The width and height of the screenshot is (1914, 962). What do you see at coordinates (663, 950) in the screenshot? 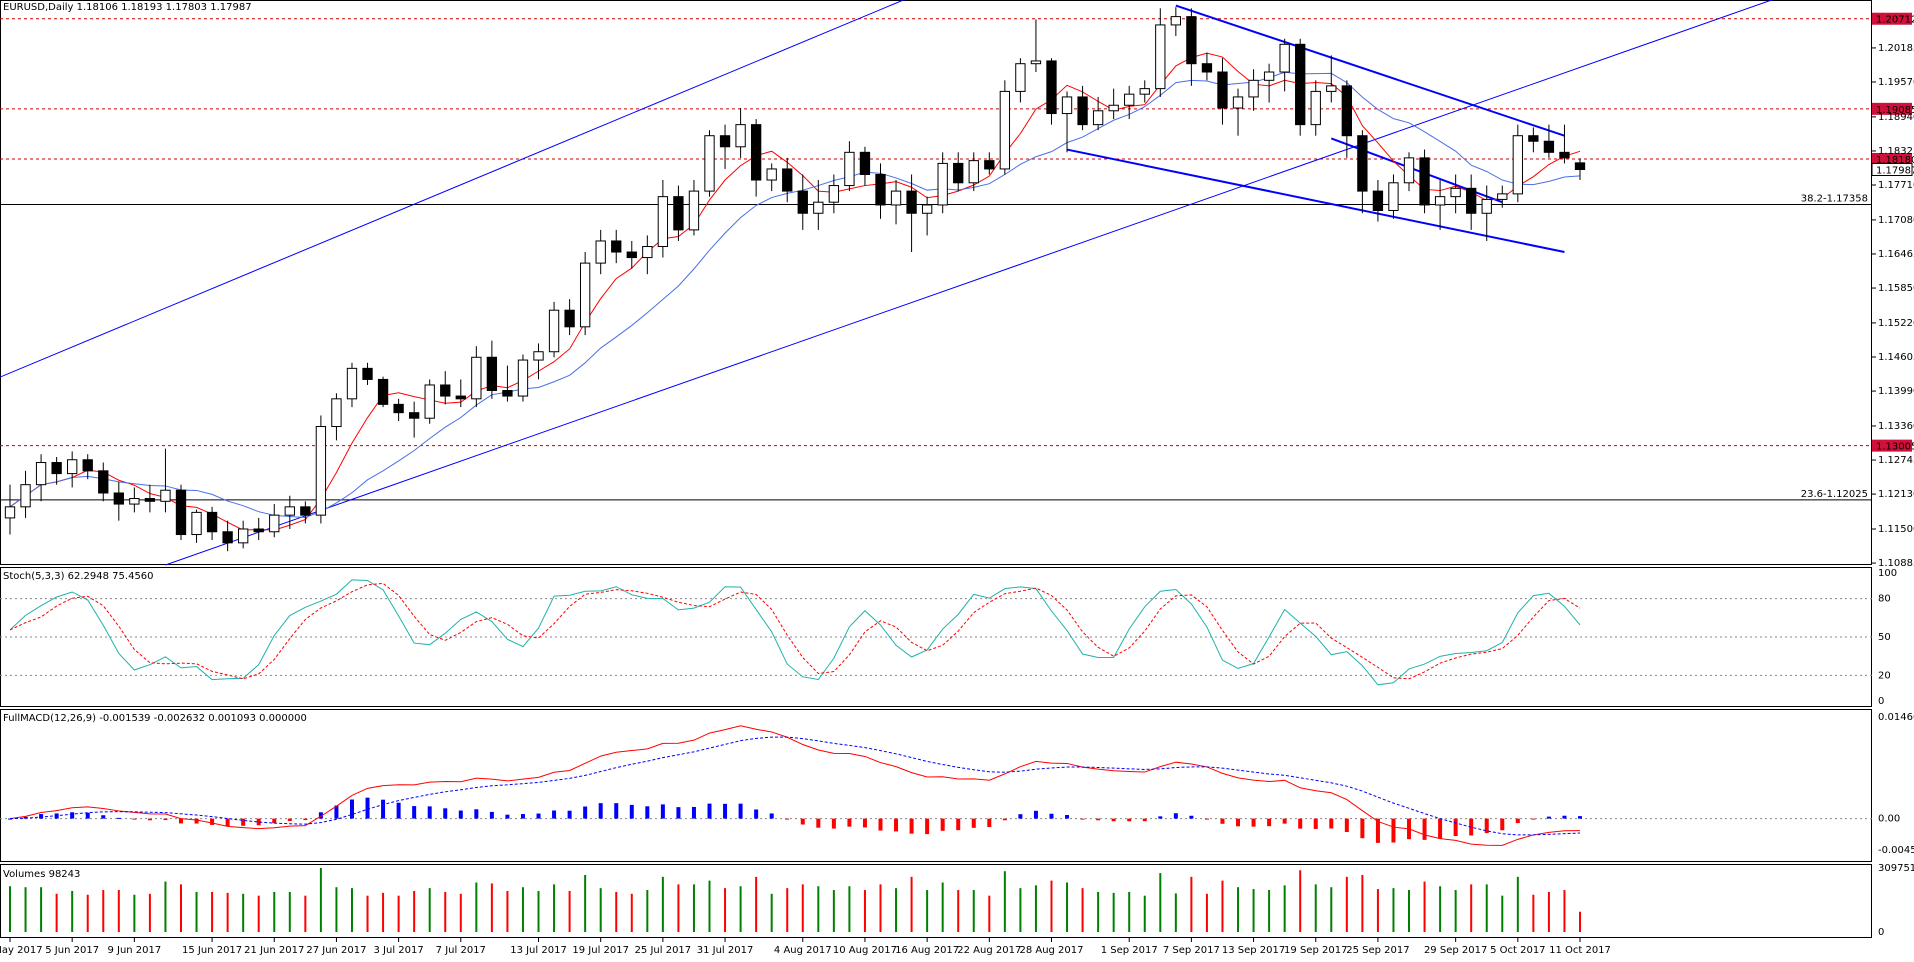
I see `date-tick-label: 25 Jul 2017` at bounding box center [663, 950].